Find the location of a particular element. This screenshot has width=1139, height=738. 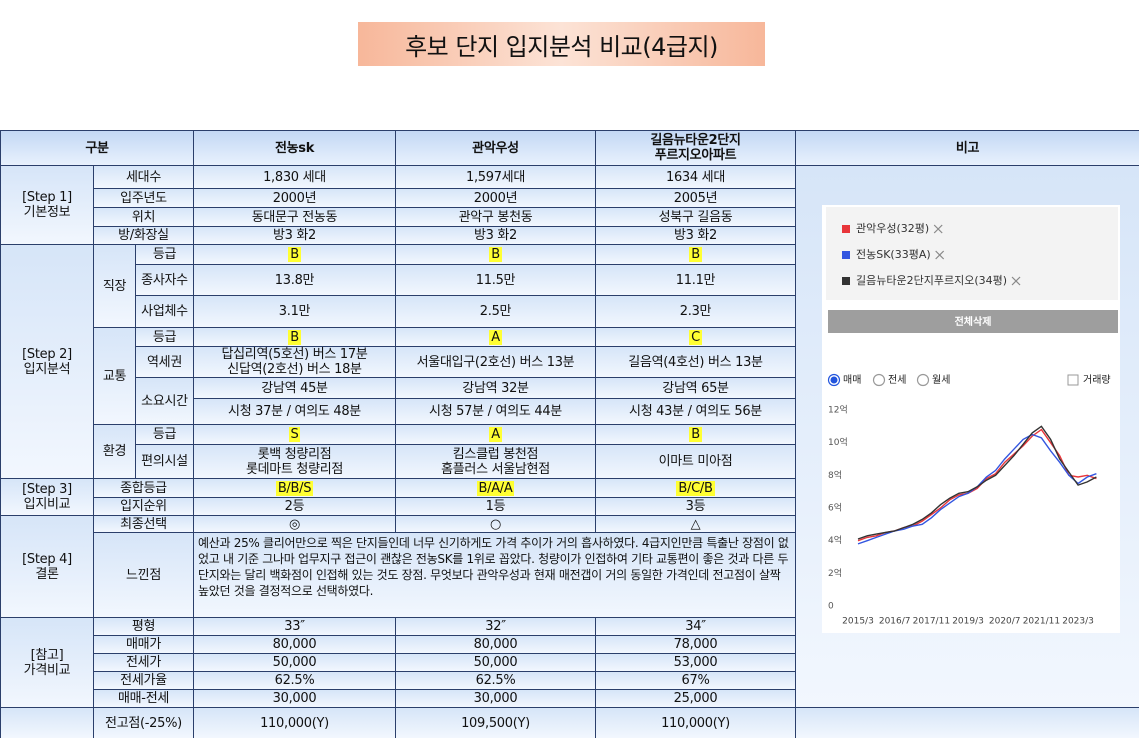

value-cell: 67% is located at coordinates (695, 680).